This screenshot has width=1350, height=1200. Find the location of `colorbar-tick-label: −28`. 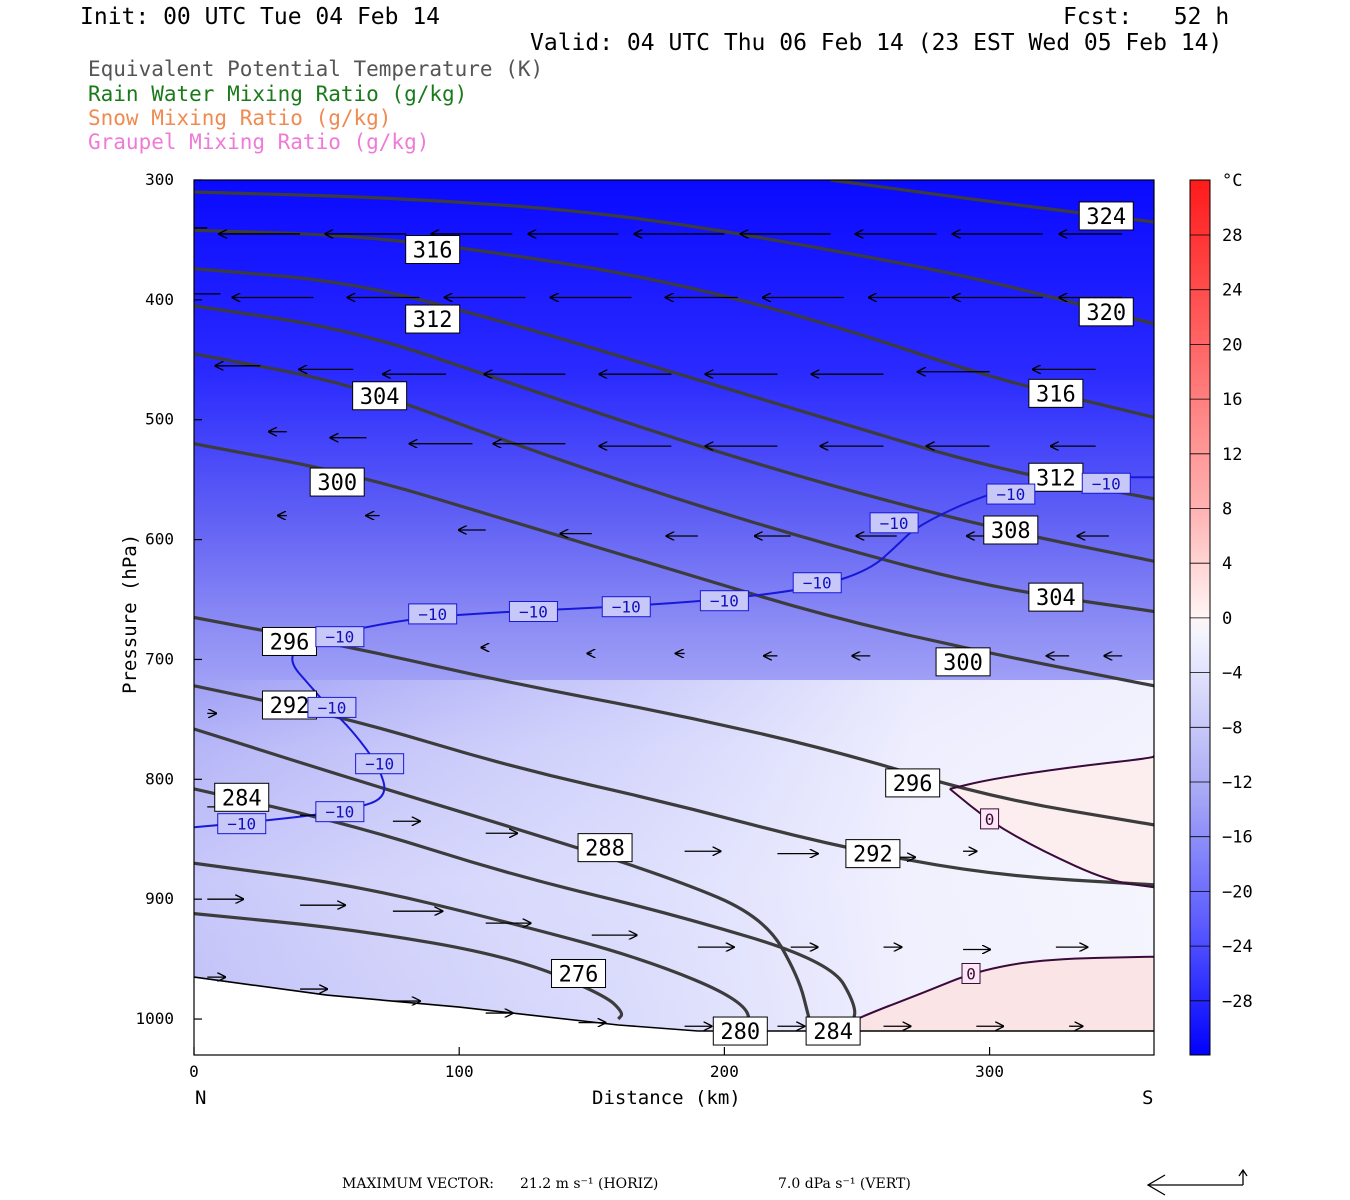

colorbar-tick-label: −28 is located at coordinates (1237, 1002).